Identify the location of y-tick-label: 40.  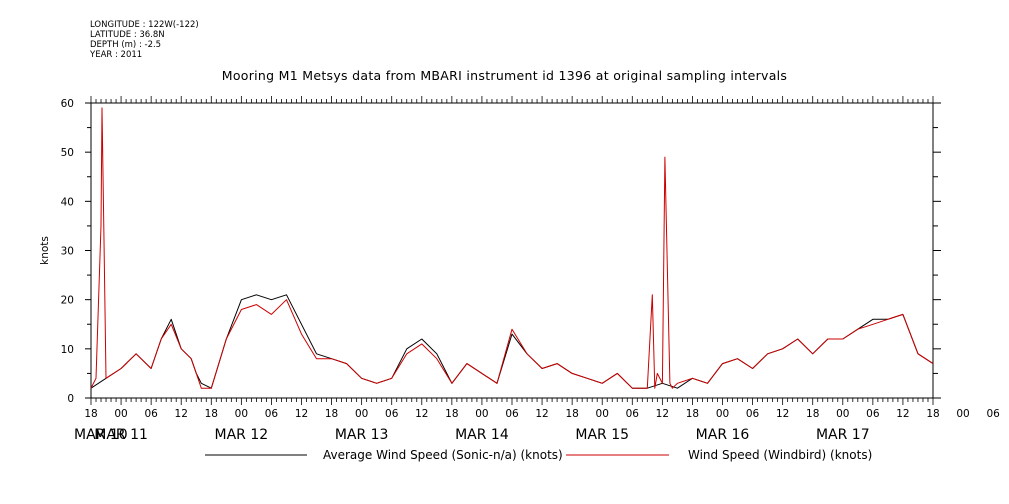
(67, 202).